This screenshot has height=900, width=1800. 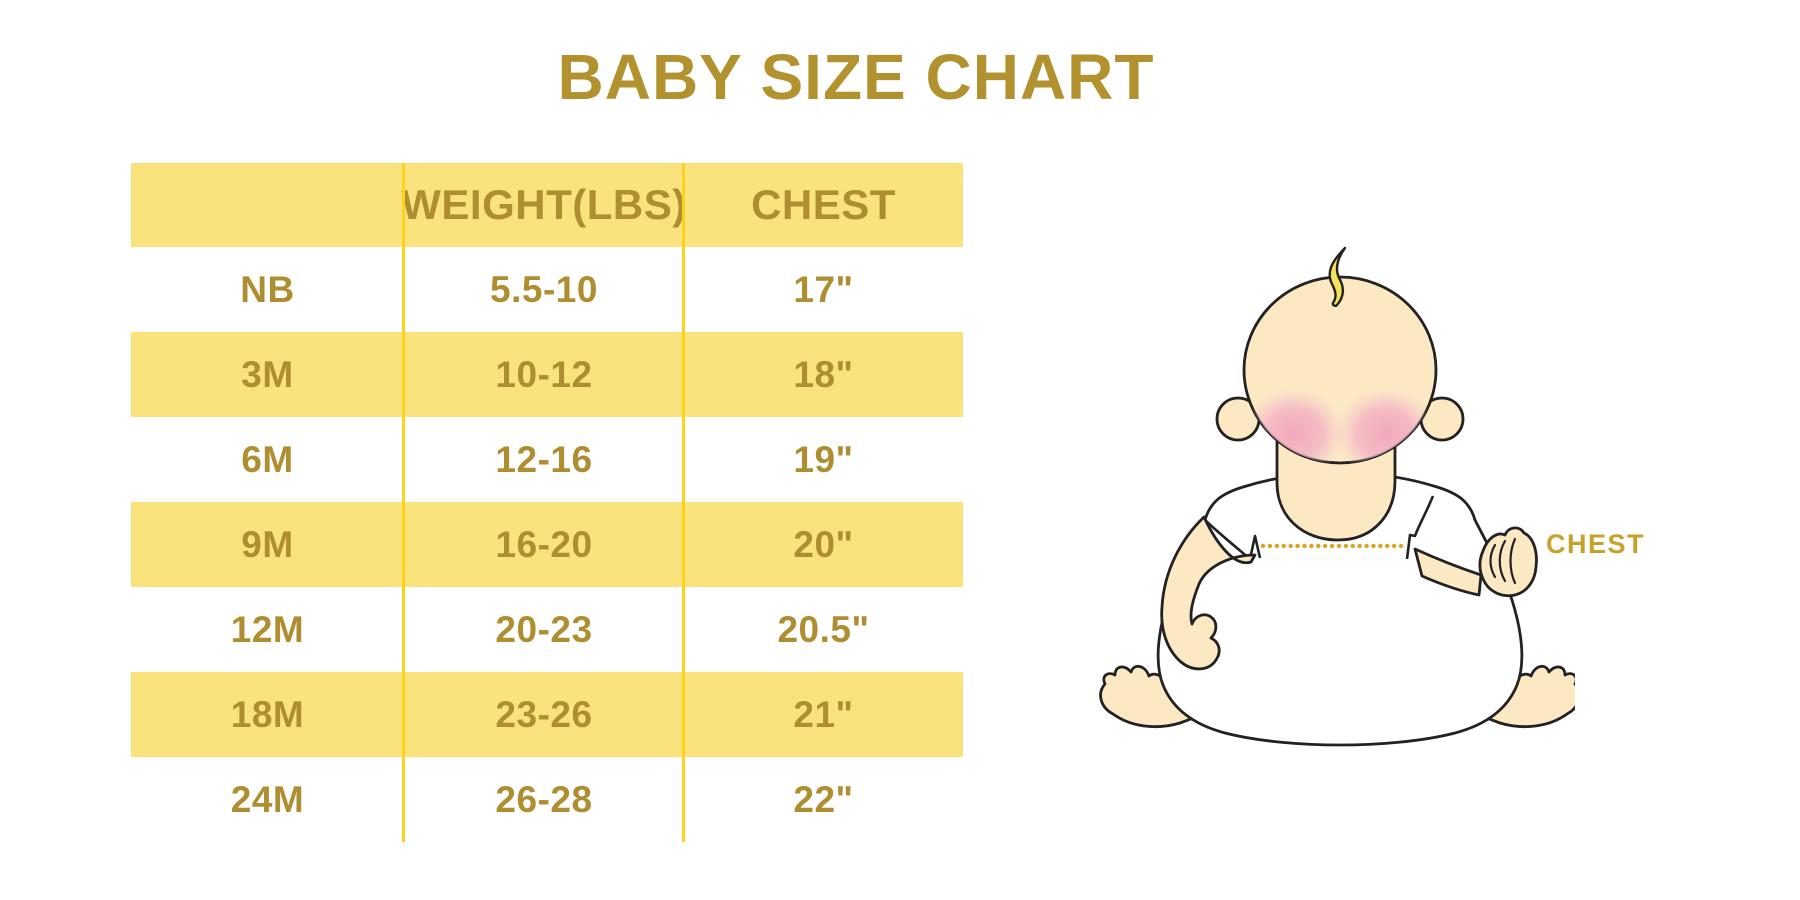 I want to click on table-row: 6M 12-16 19", so click(x=547, y=459).